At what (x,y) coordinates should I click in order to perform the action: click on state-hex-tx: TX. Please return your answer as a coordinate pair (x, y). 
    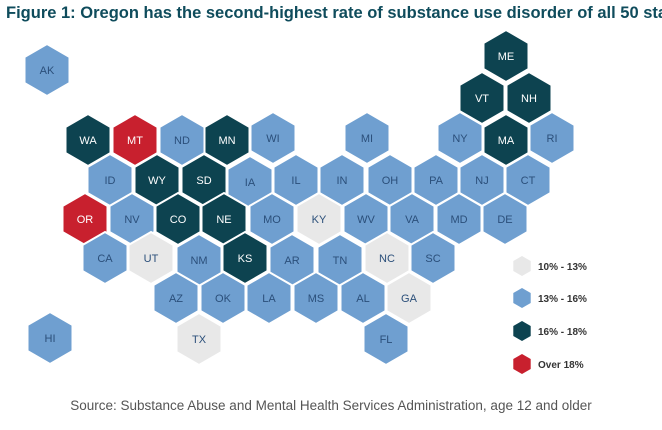
    Looking at the image, I should click on (199, 339).